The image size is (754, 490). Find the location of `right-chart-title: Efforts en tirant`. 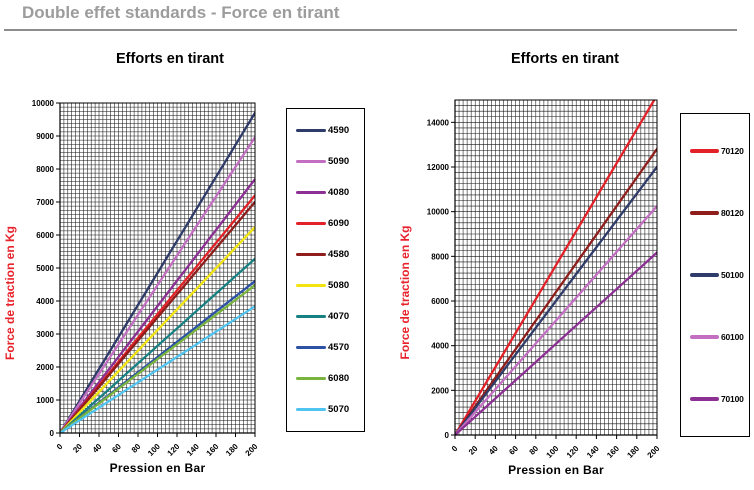

right-chart-title: Efforts en tirant is located at coordinates (565, 59).